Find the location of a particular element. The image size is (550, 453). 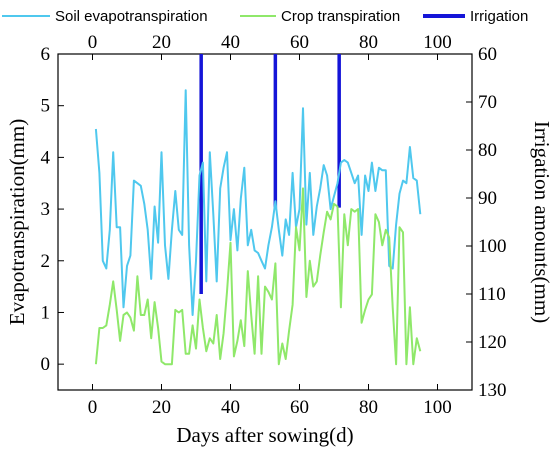

irrigation-bars is located at coordinates (270, 174).